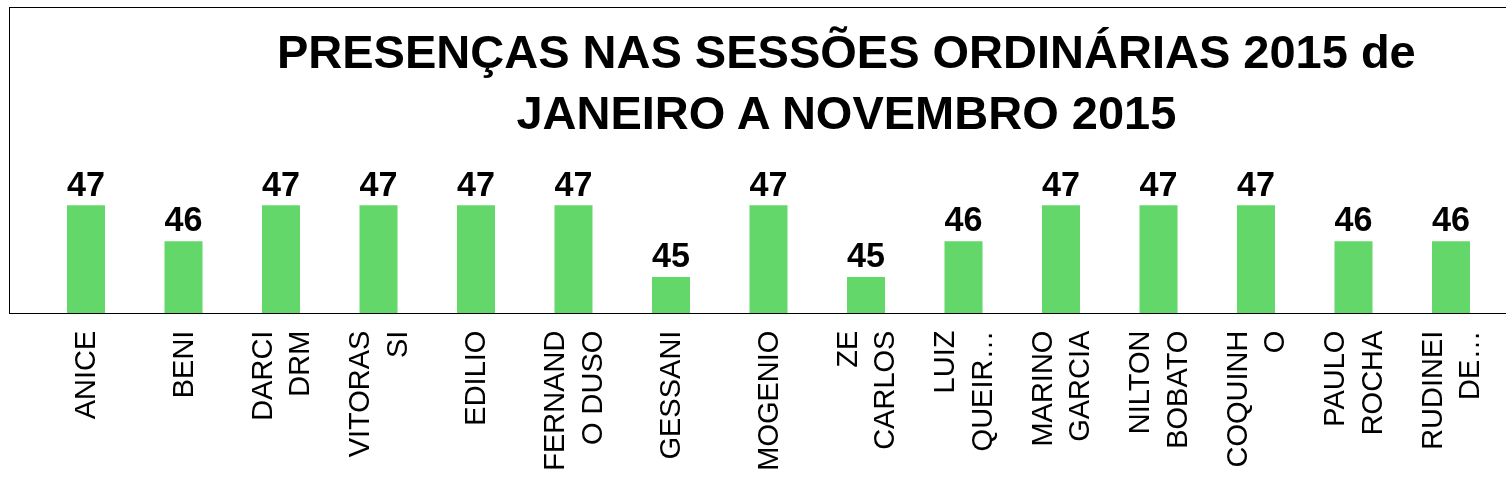 This screenshot has width=1506, height=485. What do you see at coordinates (280, 375) in the screenshot?
I see `x-tick-label: DARCI DRM` at bounding box center [280, 375].